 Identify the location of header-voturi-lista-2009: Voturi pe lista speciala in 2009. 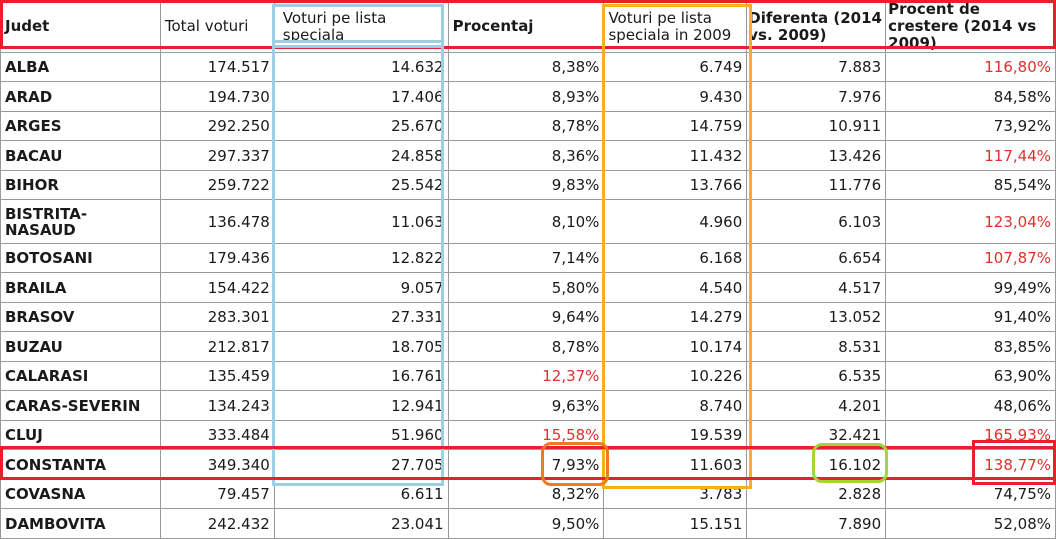
(675, 26).